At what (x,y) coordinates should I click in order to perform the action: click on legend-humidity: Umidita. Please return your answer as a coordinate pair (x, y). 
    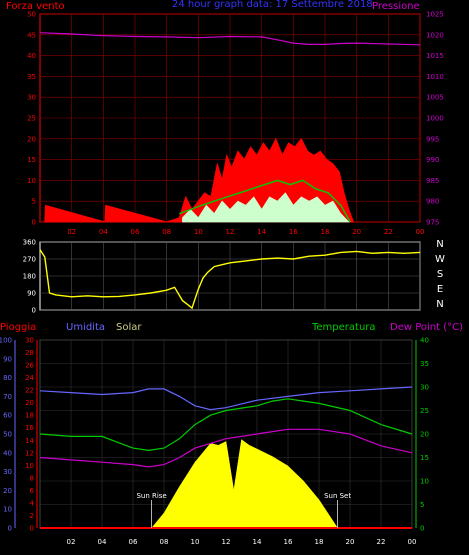
    Looking at the image, I should click on (85, 327).